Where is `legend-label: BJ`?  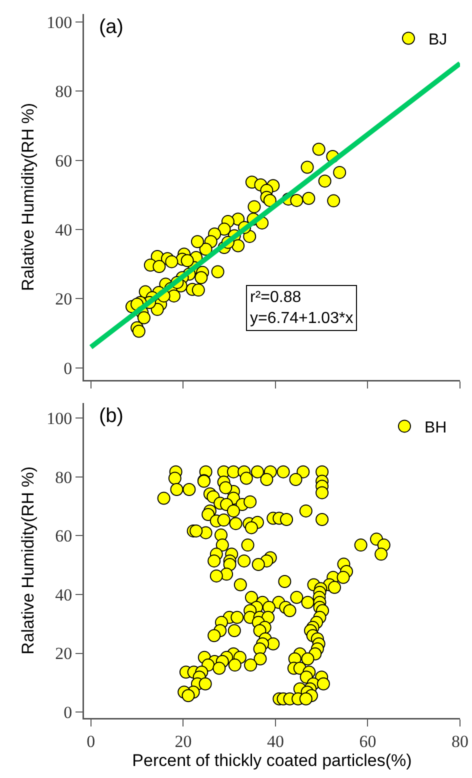
legend-label: BJ is located at coordinates (438, 39).